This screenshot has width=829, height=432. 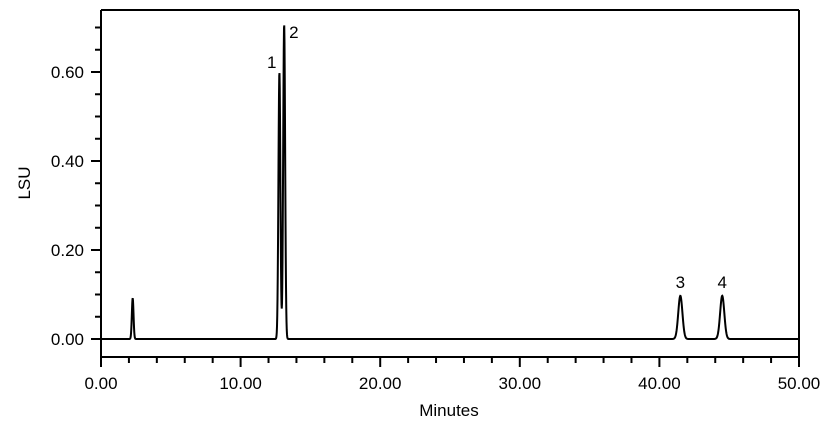 I want to click on x-tick-label: 0.00, so click(x=100, y=383).